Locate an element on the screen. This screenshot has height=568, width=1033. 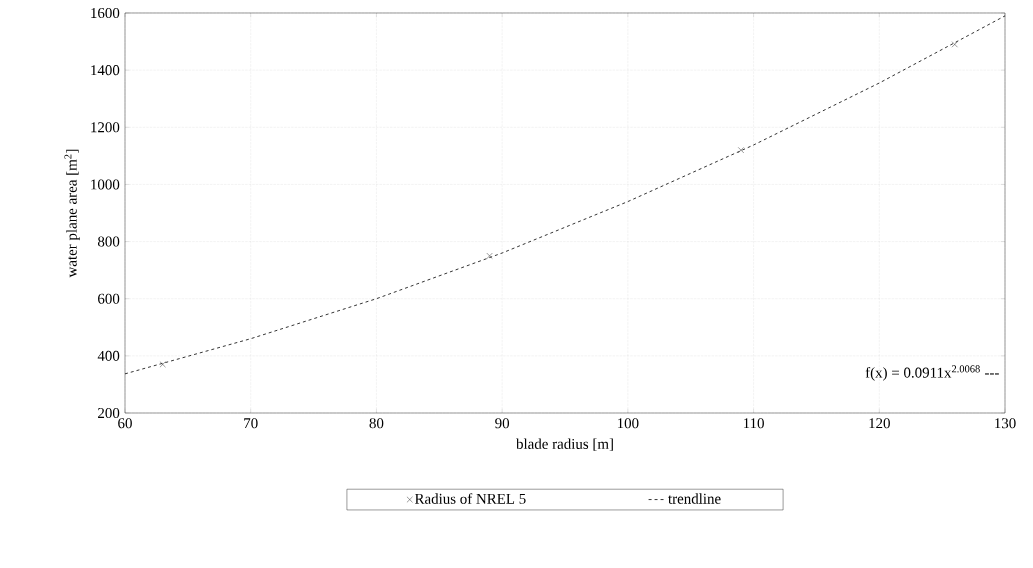
x-axis-title: blade radius [m] is located at coordinates (564, 444).